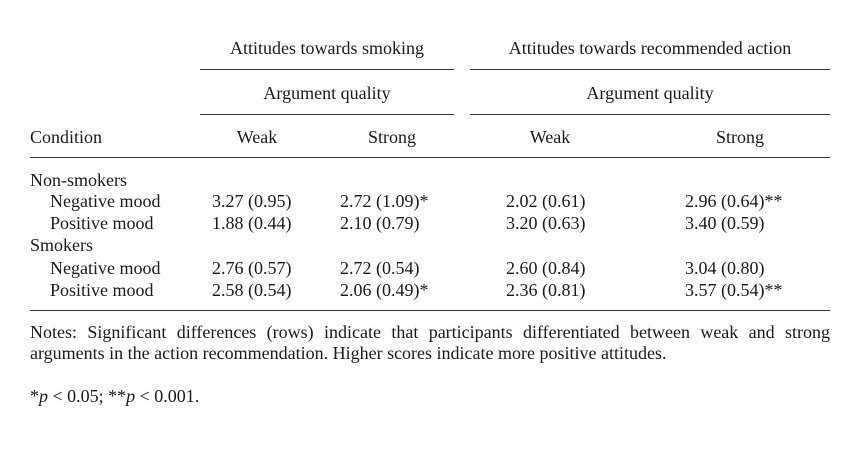 The image size is (860, 471). Describe the element at coordinates (391, 137) in the screenshot. I see `col-header-strong-1: Strong` at that location.